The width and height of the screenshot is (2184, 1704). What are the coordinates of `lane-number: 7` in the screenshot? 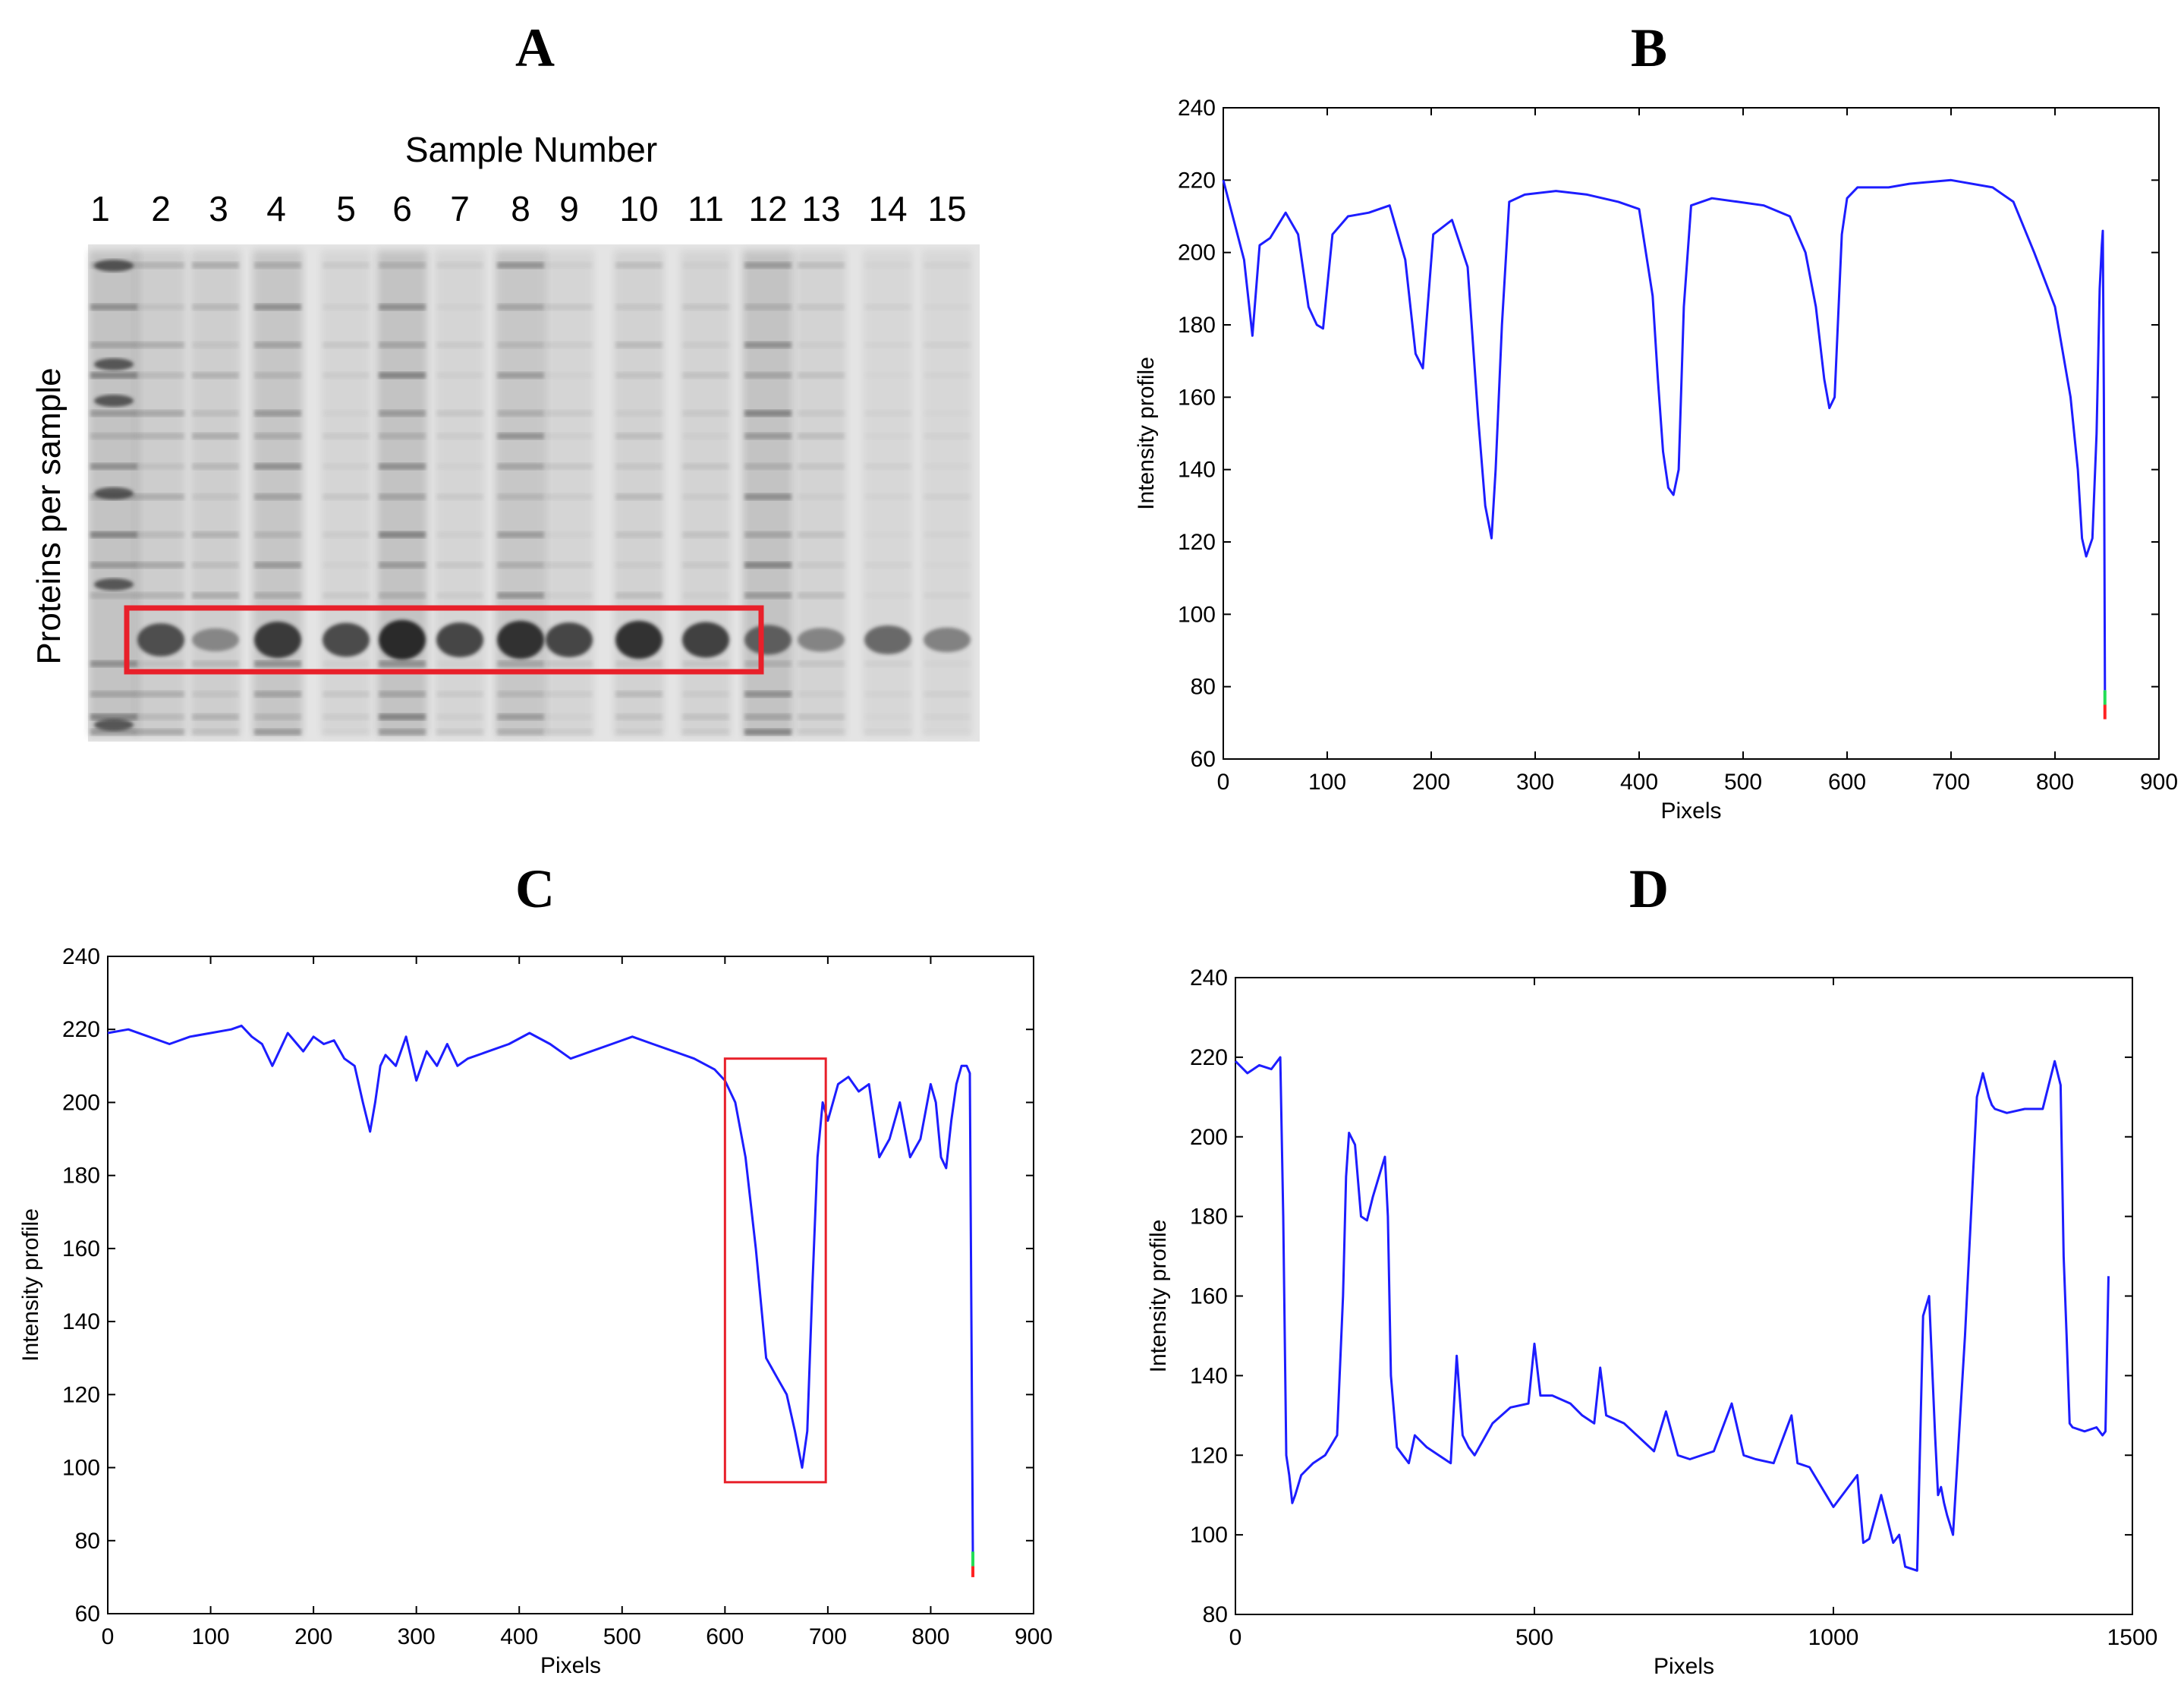 It's located at (460, 208).